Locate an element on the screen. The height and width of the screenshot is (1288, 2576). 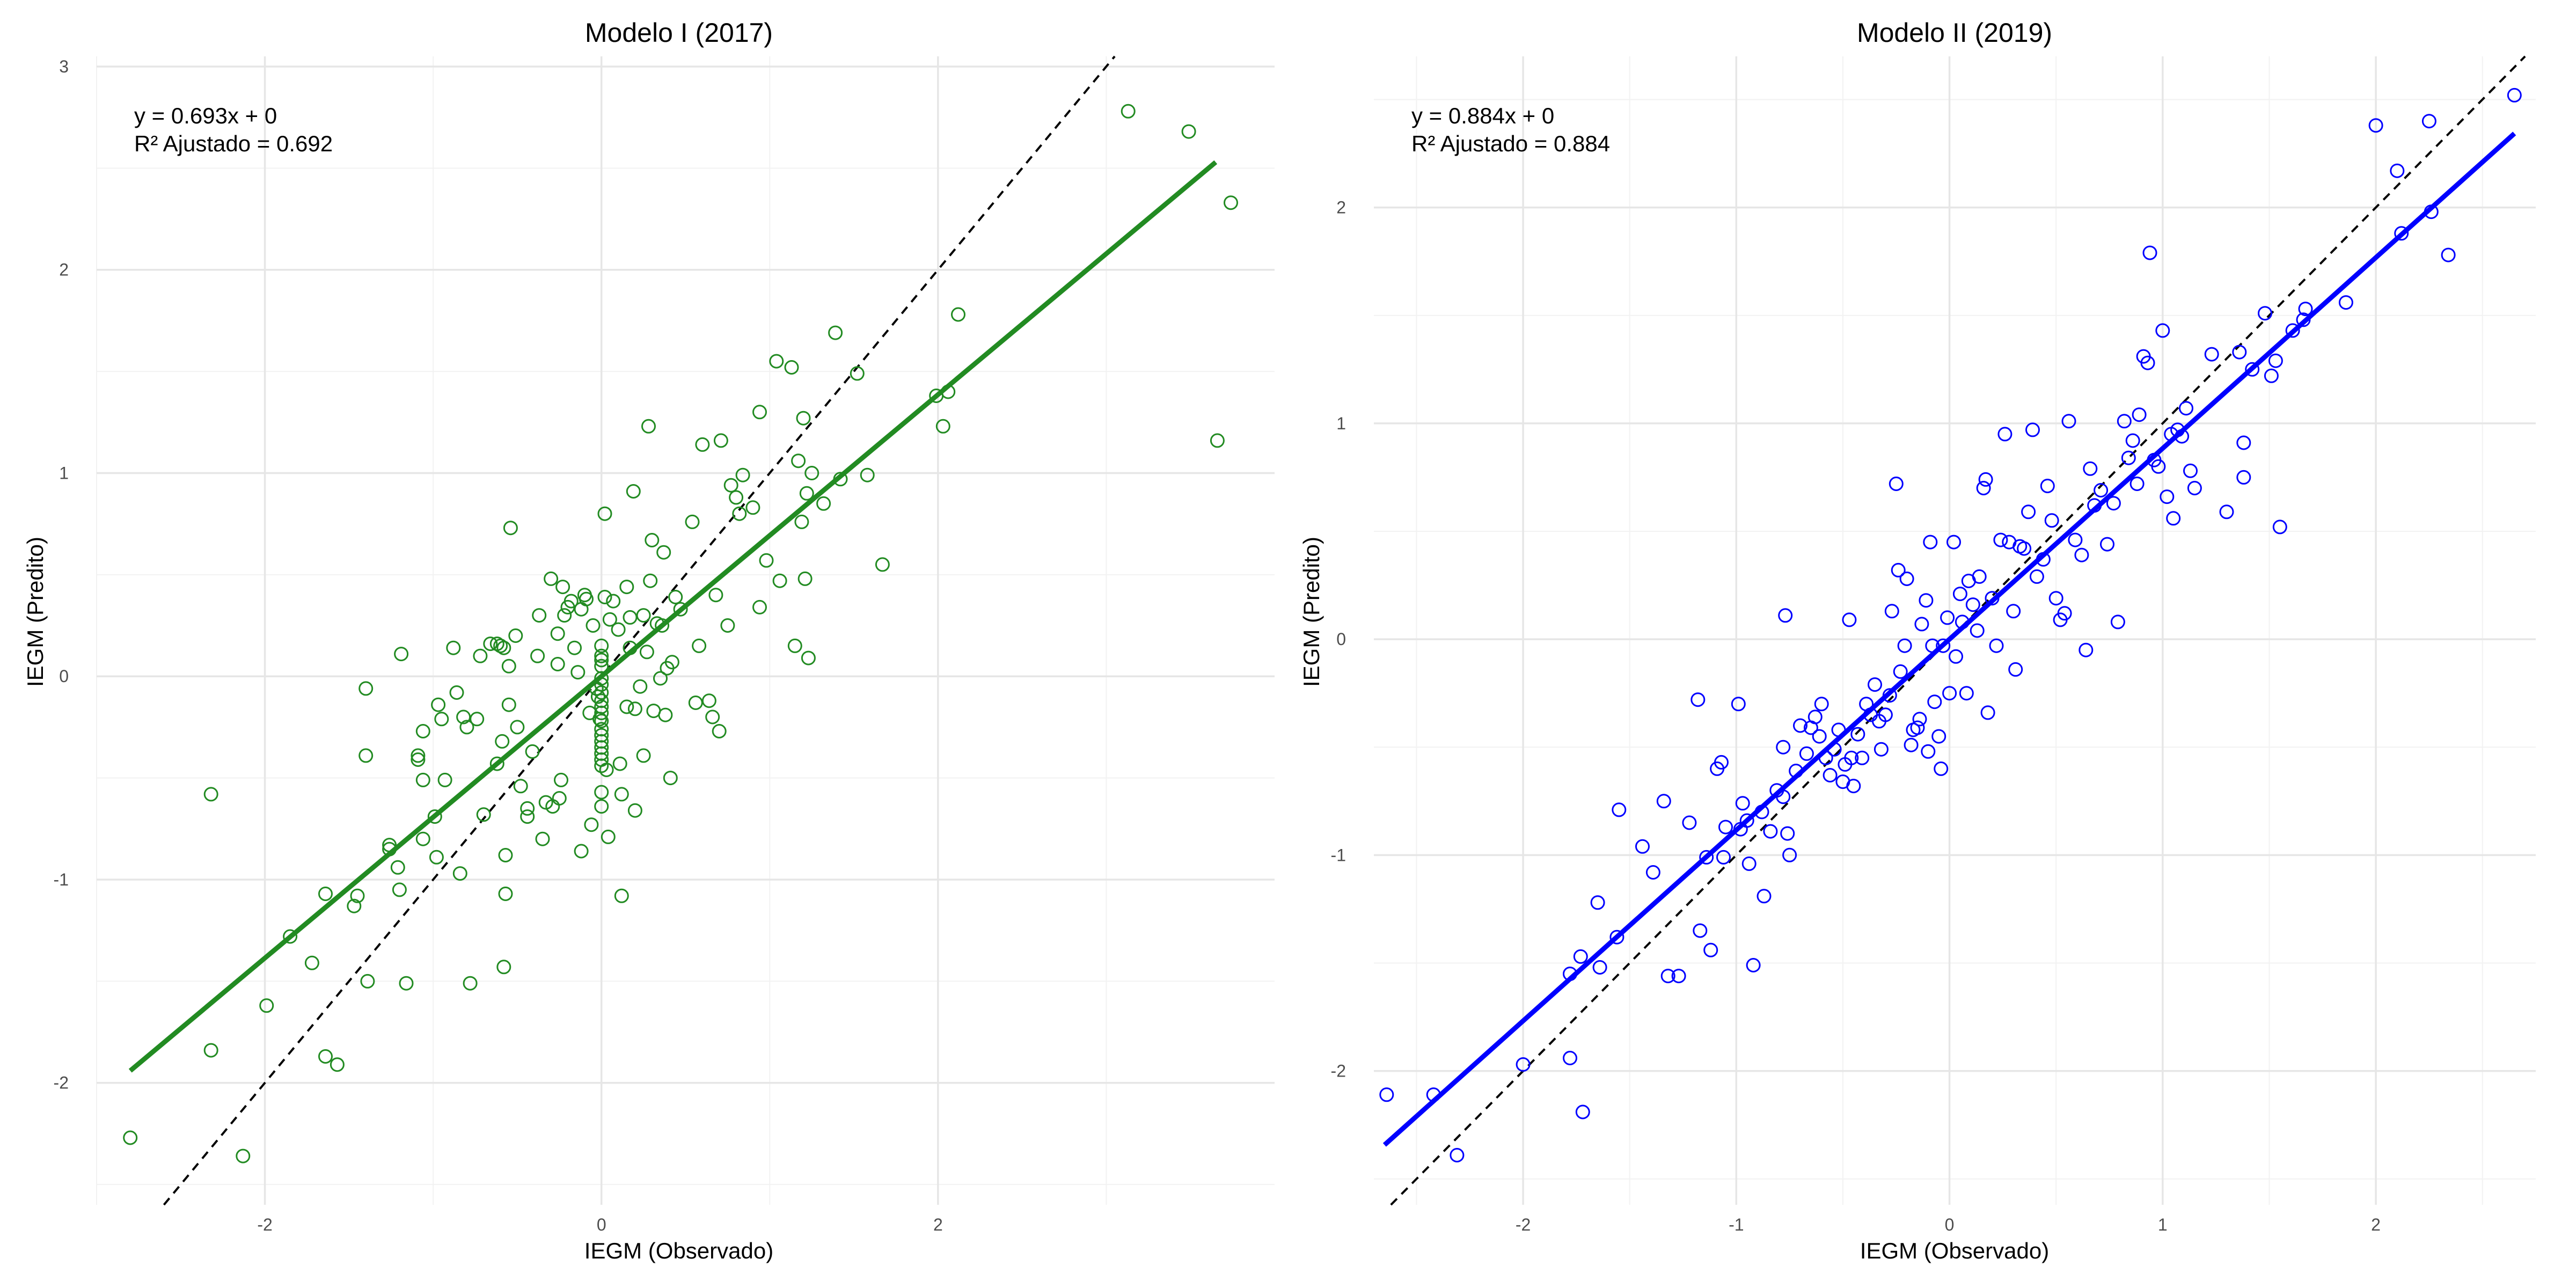
x-axis-label: IEGM (Observado) is located at coordinates (1954, 1250).